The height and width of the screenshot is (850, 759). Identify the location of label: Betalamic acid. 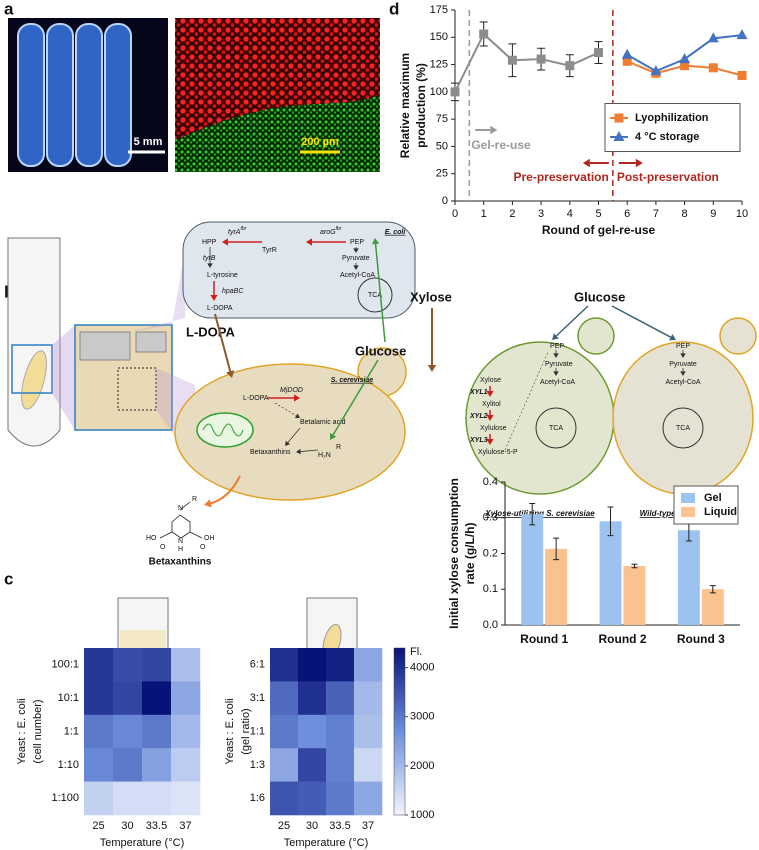
(323, 422).